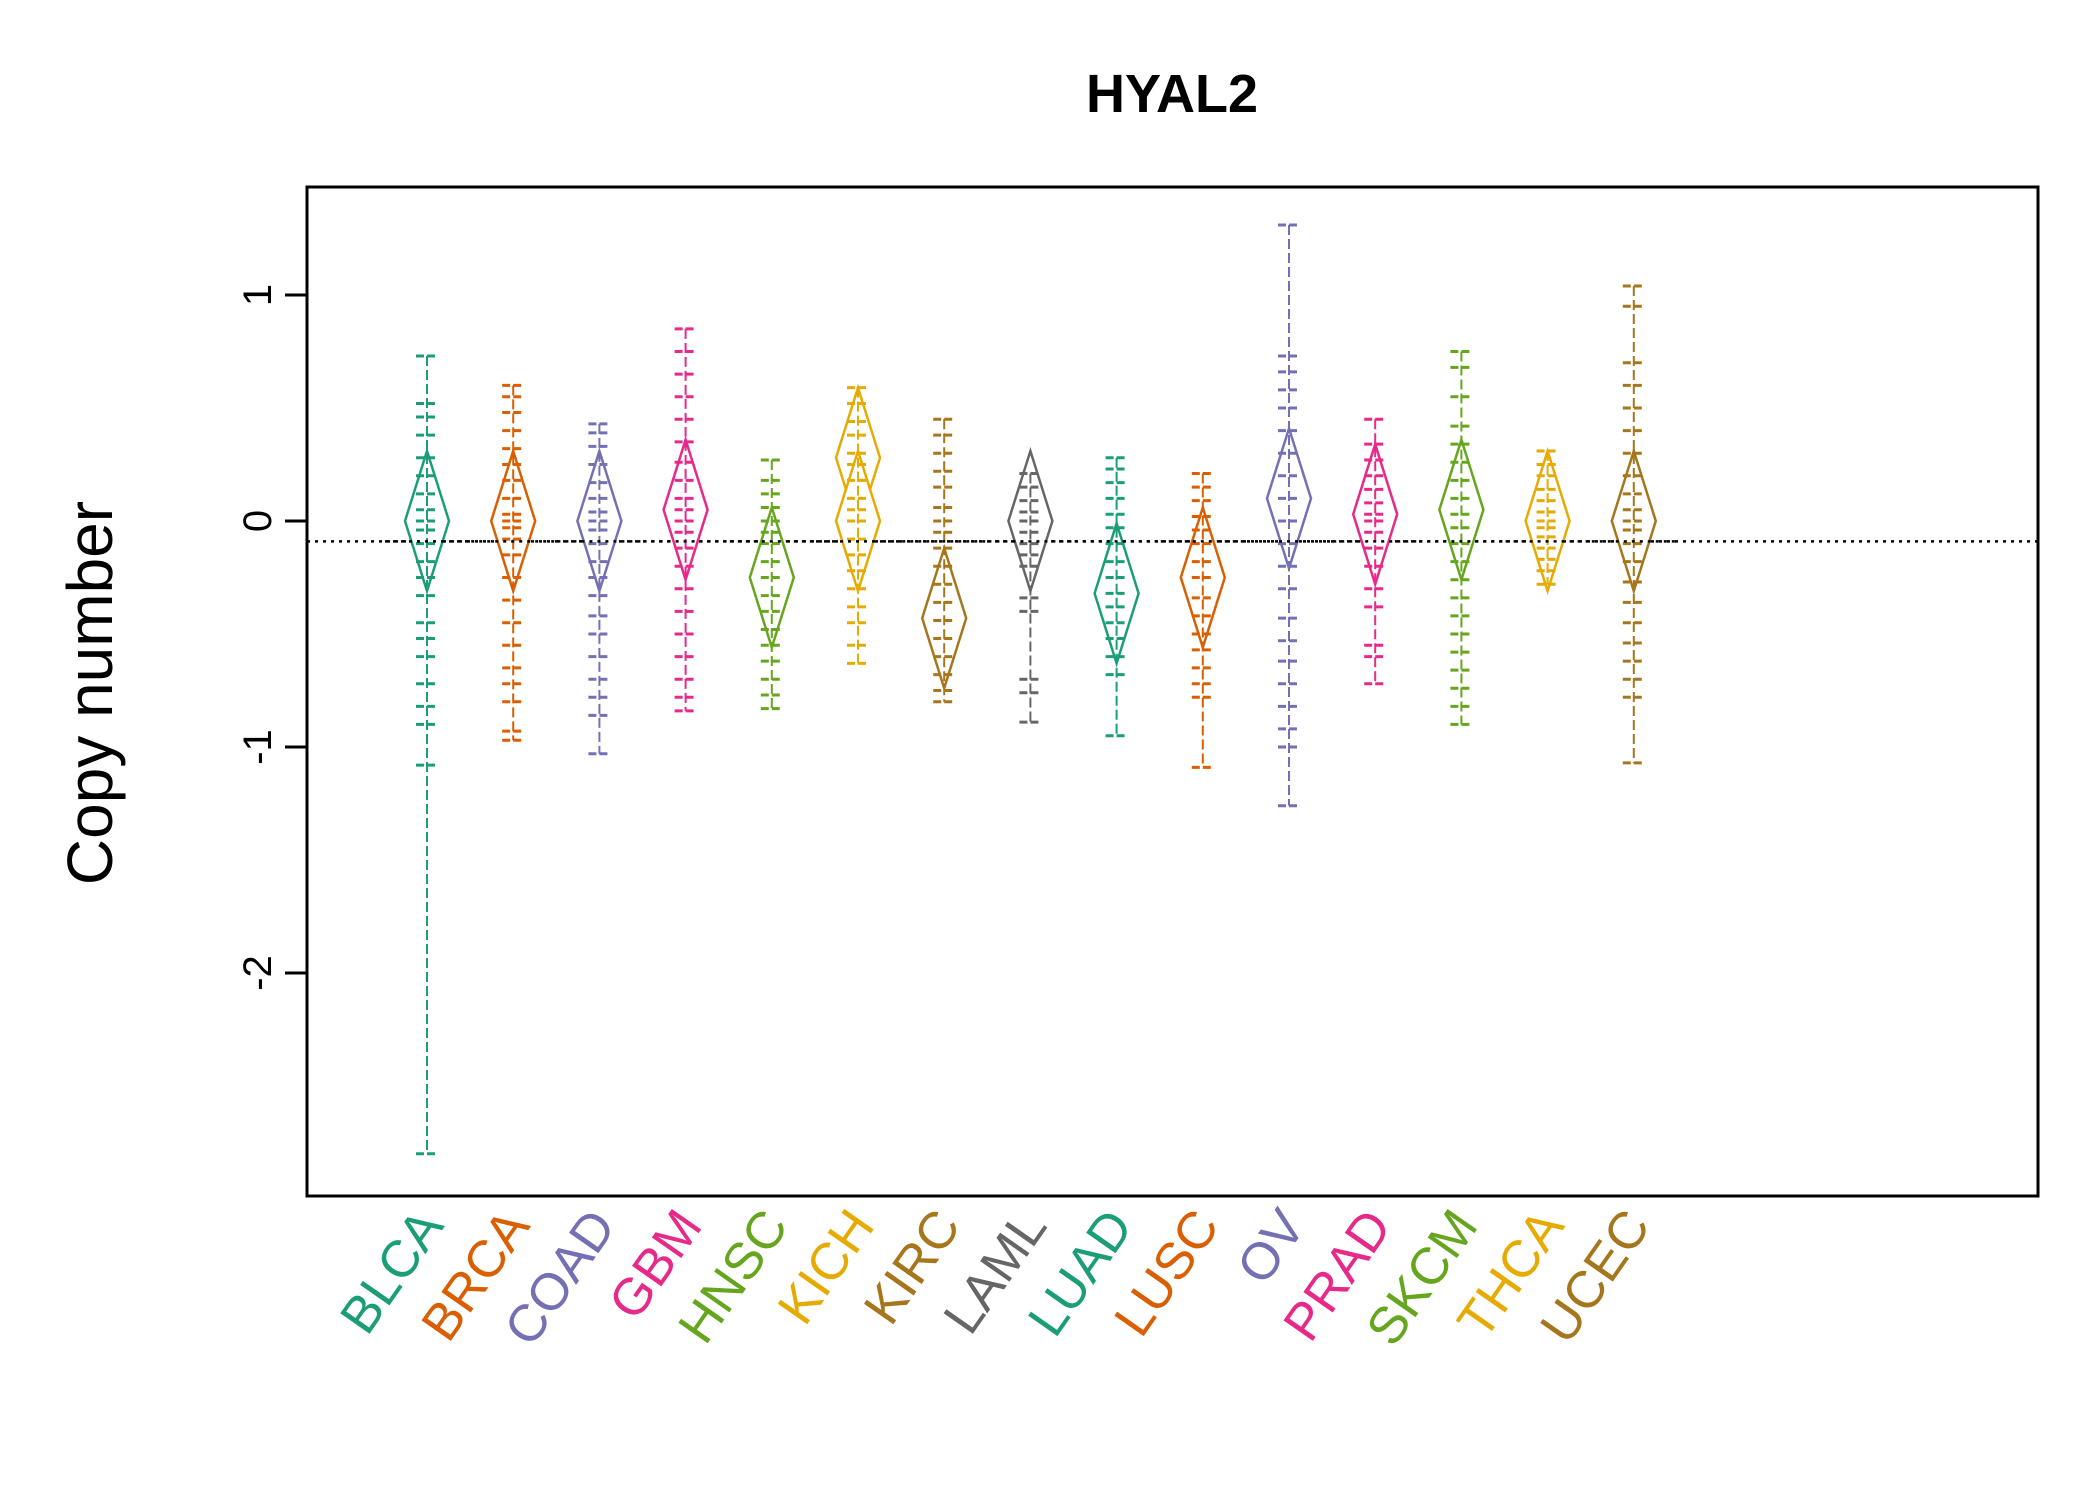 The width and height of the screenshot is (2100, 1500). Describe the element at coordinates (258, 973) in the screenshot. I see `y-tick-label: -2` at that location.